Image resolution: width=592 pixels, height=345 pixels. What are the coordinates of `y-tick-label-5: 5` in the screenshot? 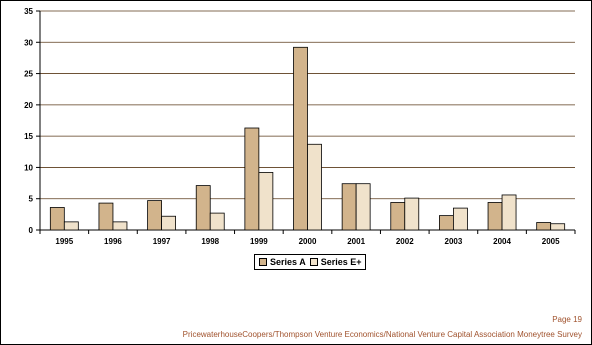 It's located at (31, 199).